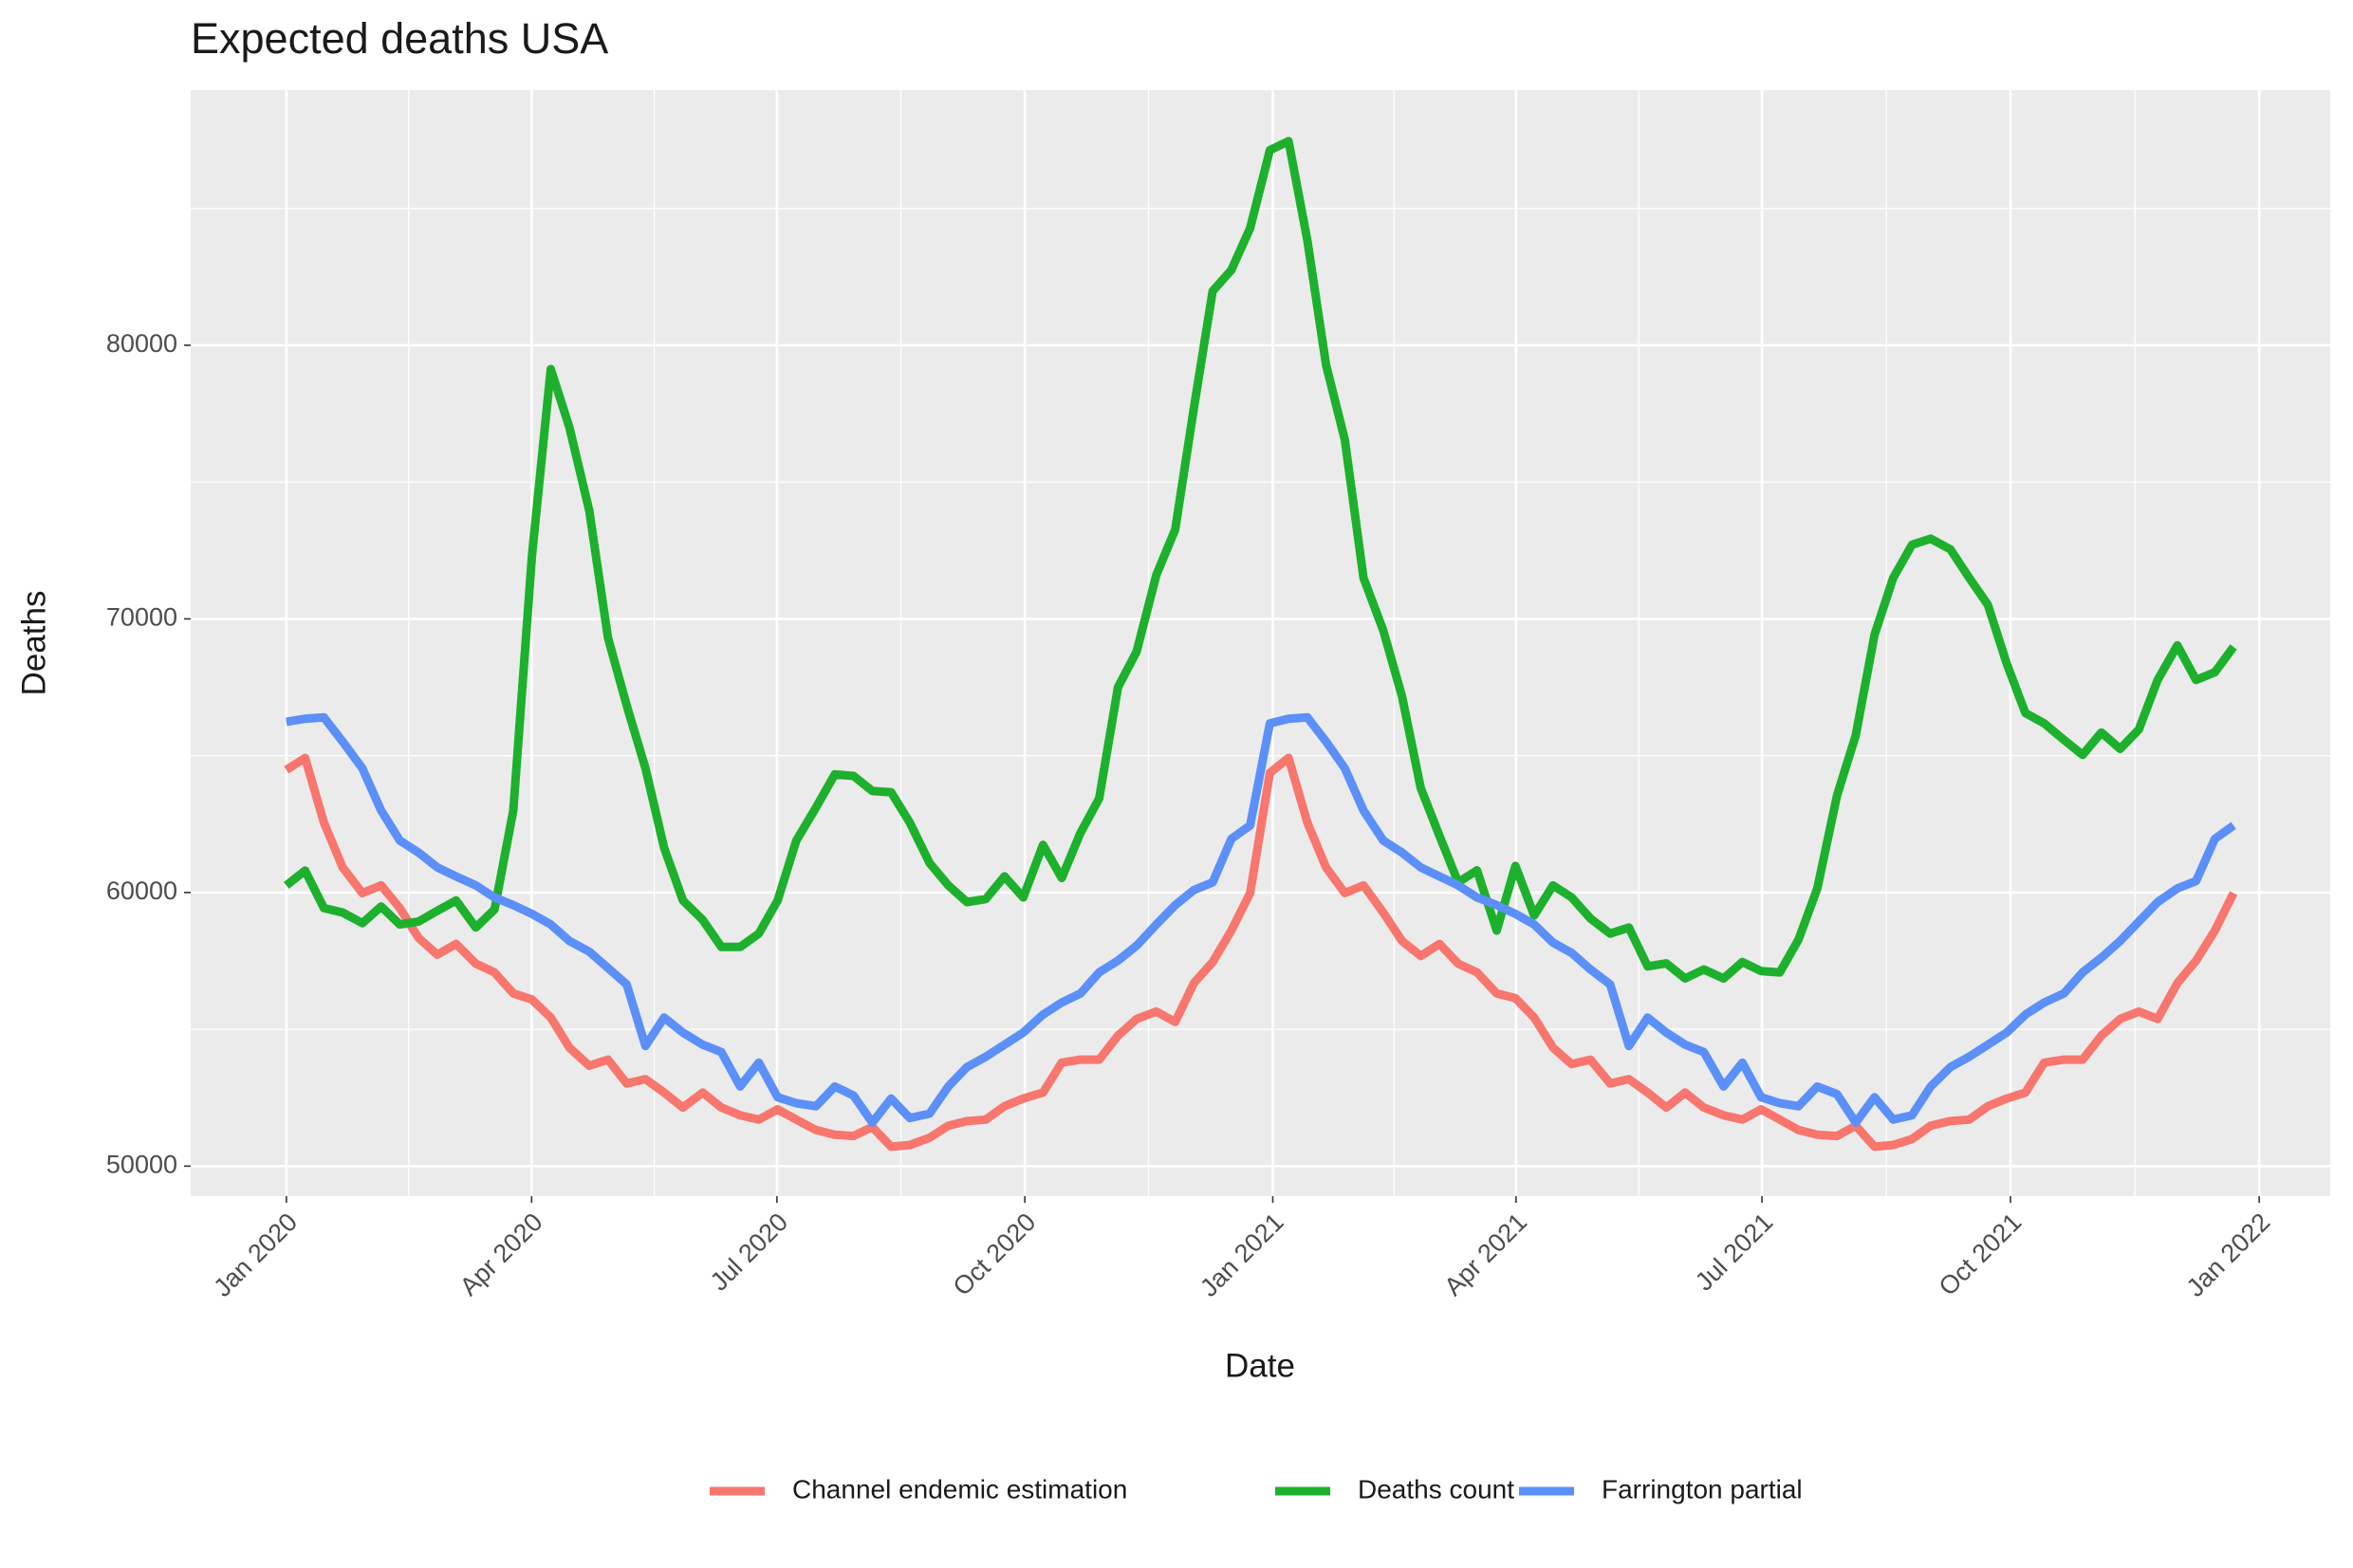 Image resolution: width=2353 pixels, height=1568 pixels. Describe the element at coordinates (399, 39) in the screenshot. I see `chart-title: Expected deaths USA` at that location.